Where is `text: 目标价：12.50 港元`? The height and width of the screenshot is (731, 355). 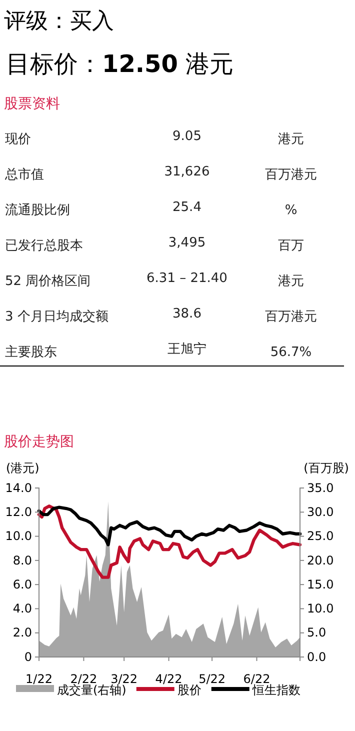
text: 目标价：12.50 港元 is located at coordinates (120, 64).